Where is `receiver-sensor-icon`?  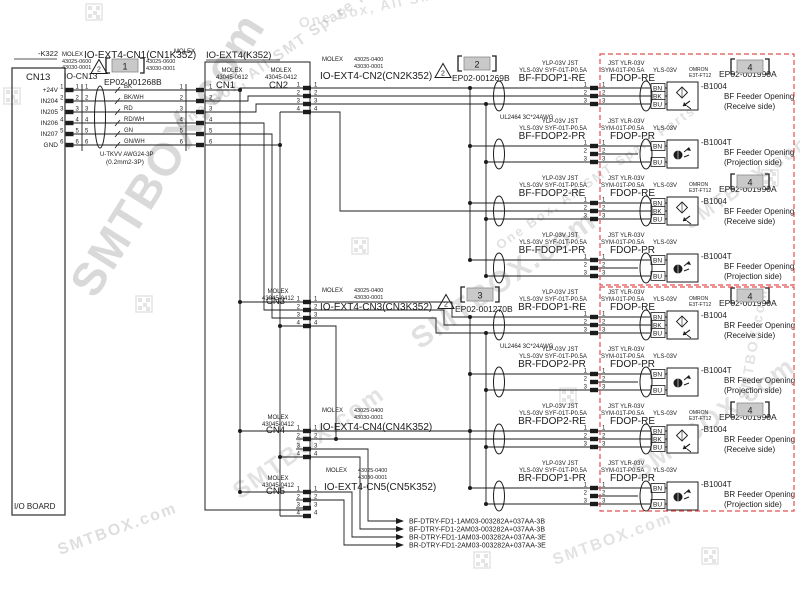 receiver-sensor-icon is located at coordinates (683, 98).